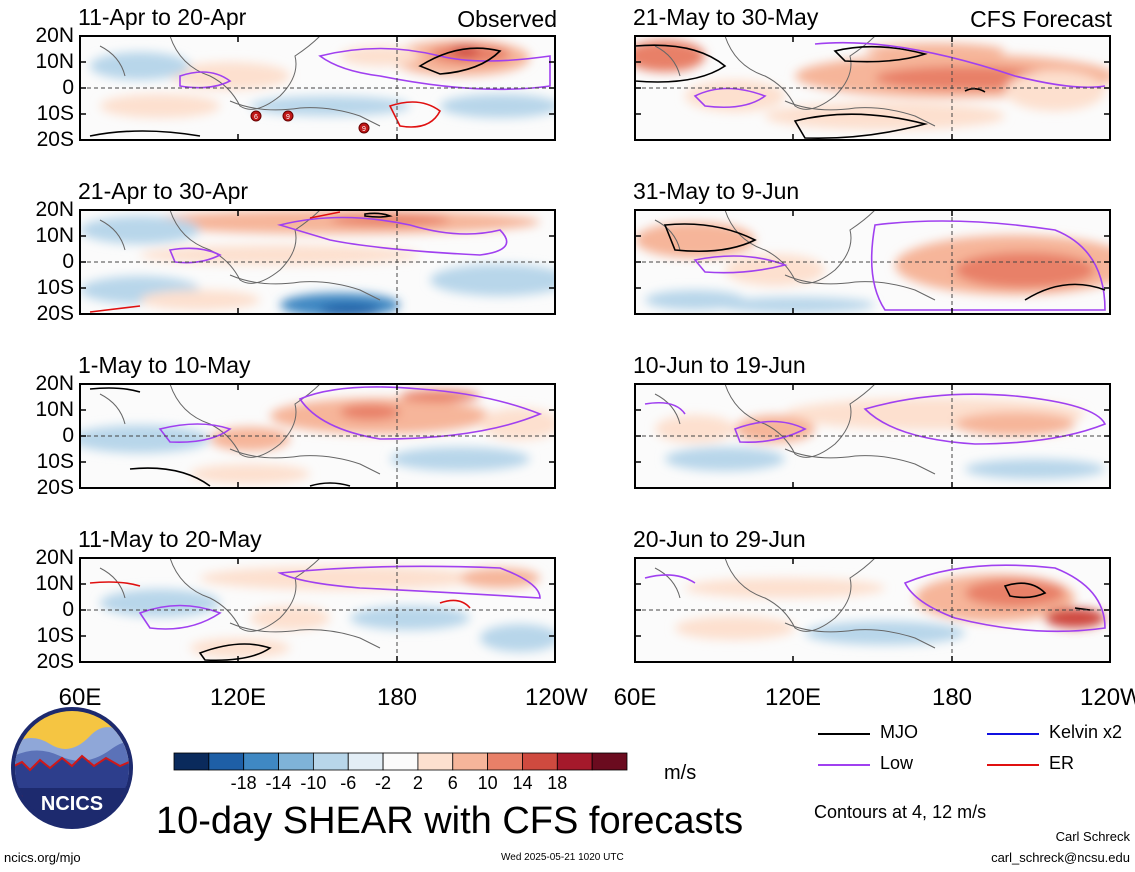 The height and width of the screenshot is (872, 1135). Describe the element at coordinates (452, 783) in the screenshot. I see `colorbar-tick-label: 6` at that location.